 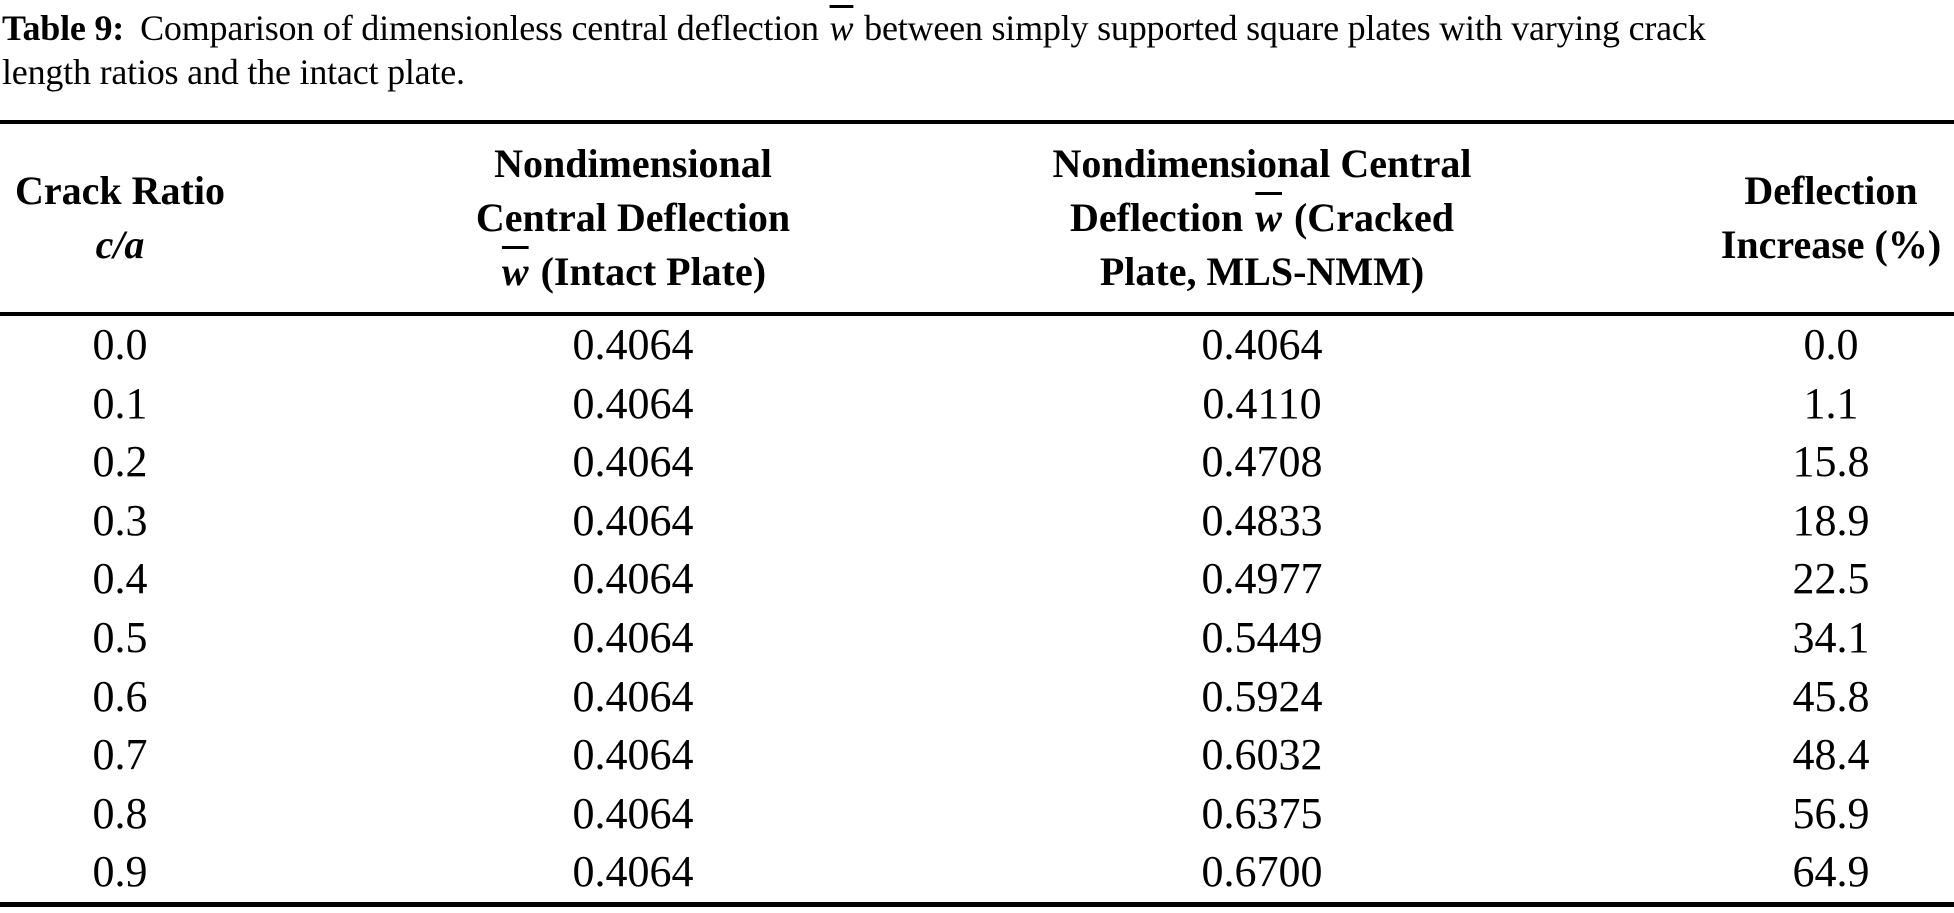 What do you see at coordinates (633, 163) in the screenshot?
I see `column-header-intact-line1: Nondimensional` at bounding box center [633, 163].